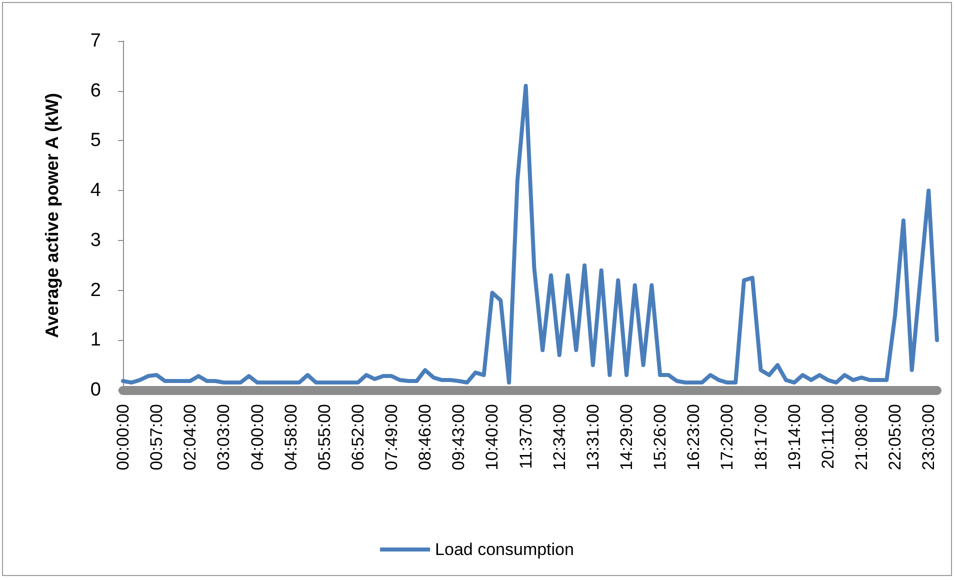 This screenshot has width=956, height=580. I want to click on x-tick-label: 22:05:00, so click(895, 437).